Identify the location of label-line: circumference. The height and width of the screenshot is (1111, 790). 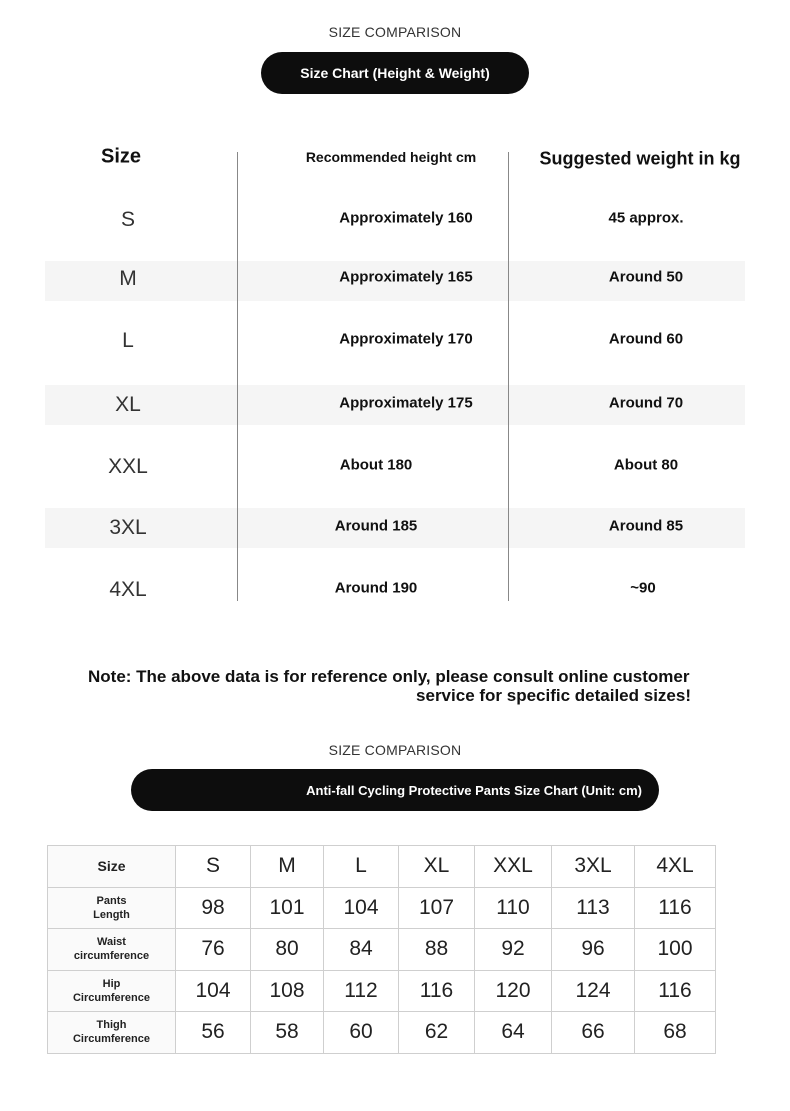
(111, 956).